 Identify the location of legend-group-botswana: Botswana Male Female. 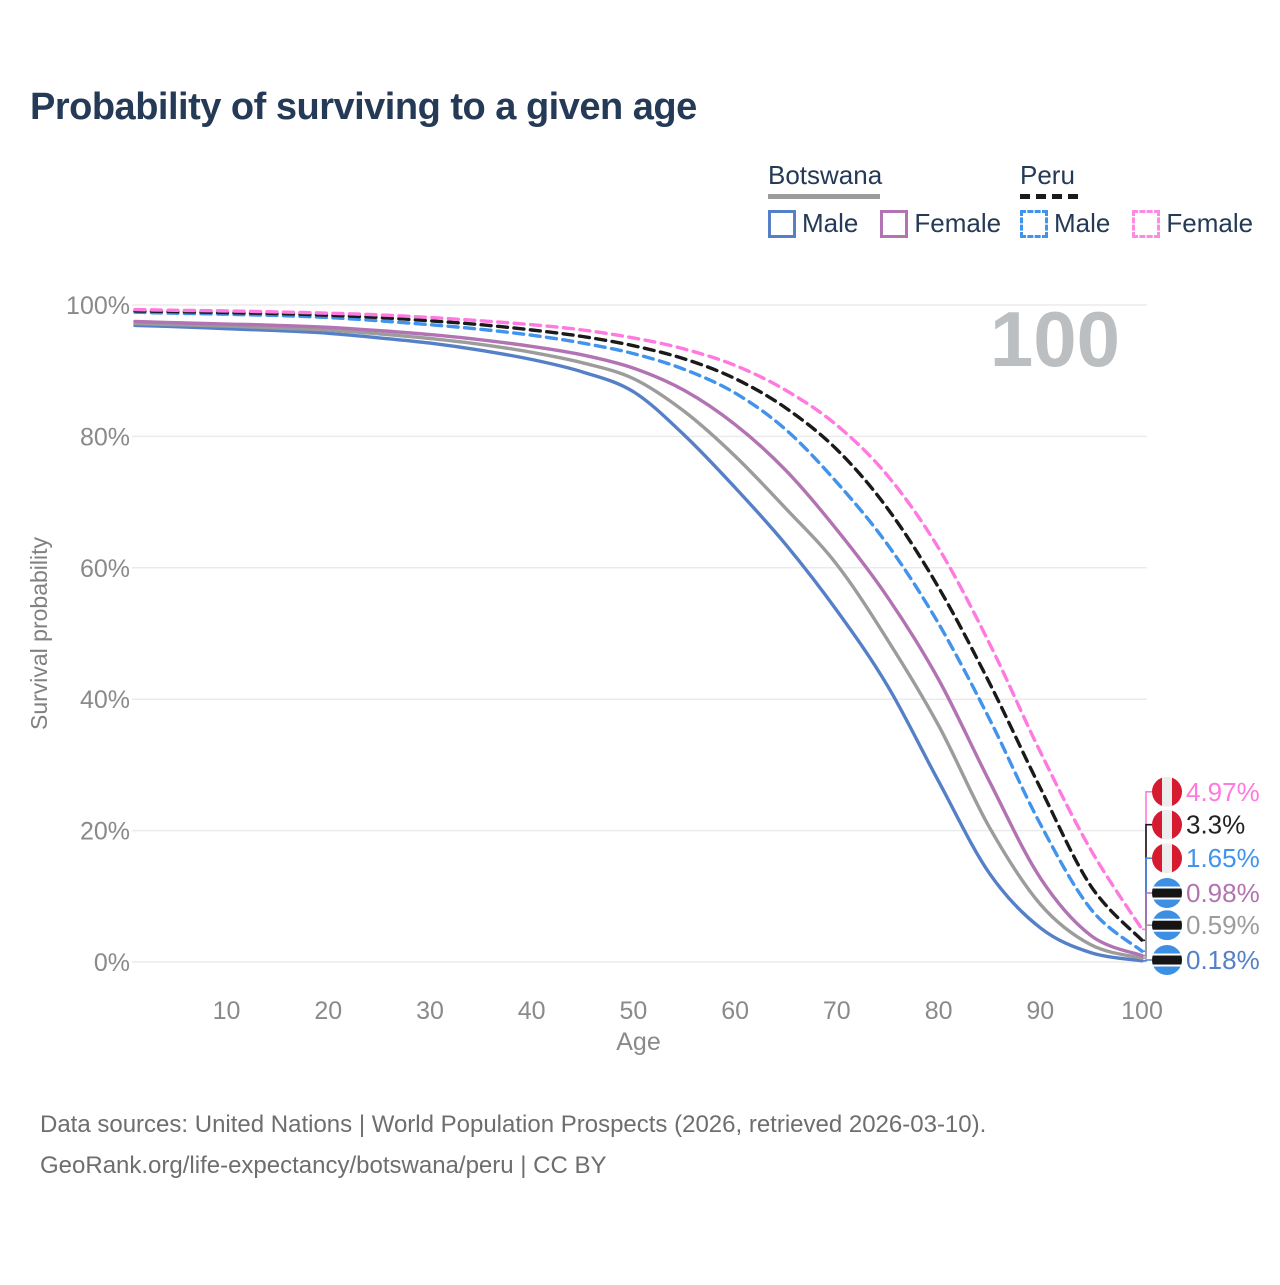
(884, 199).